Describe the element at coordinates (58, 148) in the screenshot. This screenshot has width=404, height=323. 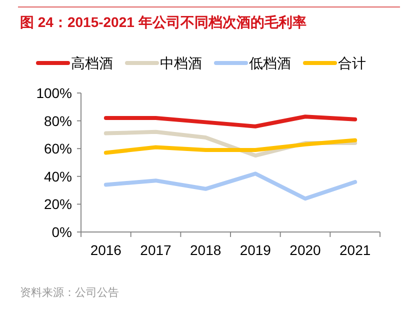
I see `y-tick-label: 60%` at that location.